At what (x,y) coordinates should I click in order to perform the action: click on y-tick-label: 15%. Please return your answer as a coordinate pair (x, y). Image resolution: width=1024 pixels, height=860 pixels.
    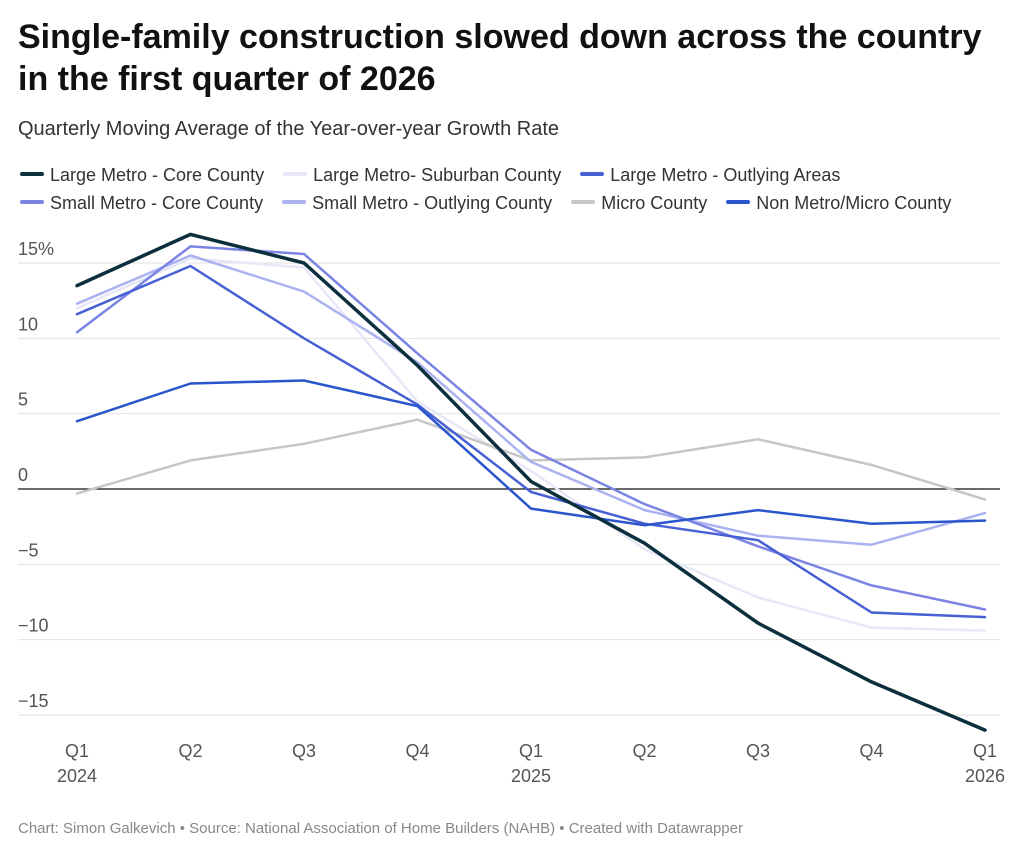
    Looking at the image, I should click on (36, 249).